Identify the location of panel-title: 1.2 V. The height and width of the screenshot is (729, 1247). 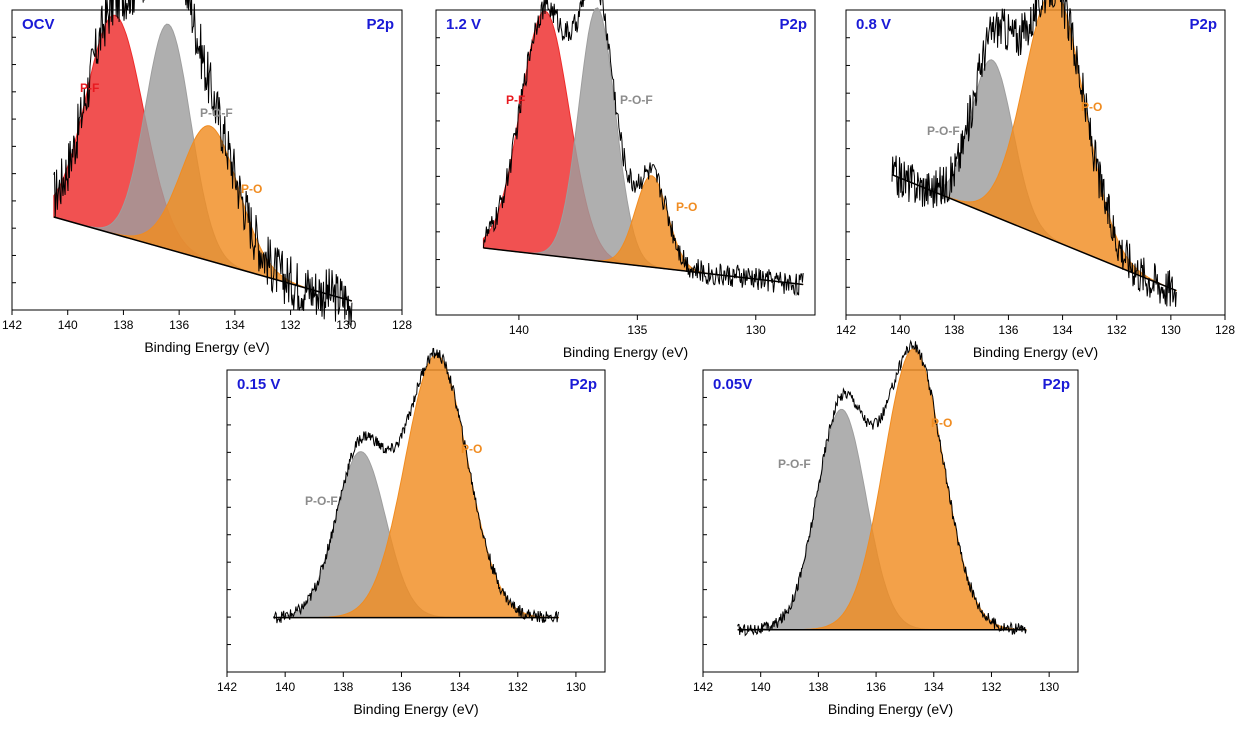
(463, 24).